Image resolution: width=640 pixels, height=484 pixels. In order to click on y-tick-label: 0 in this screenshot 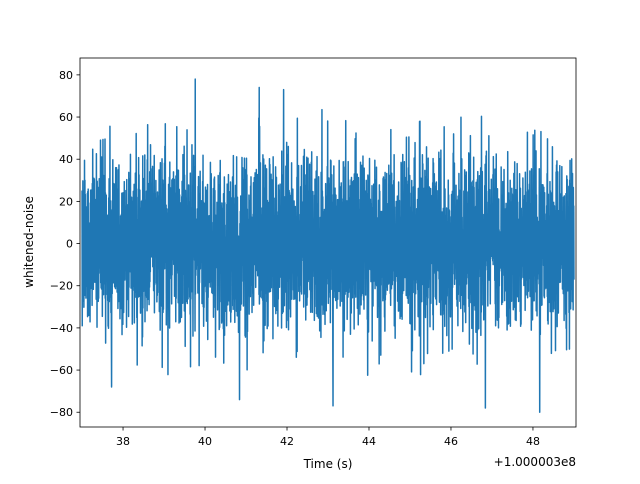, I will do `click(69, 244)`.